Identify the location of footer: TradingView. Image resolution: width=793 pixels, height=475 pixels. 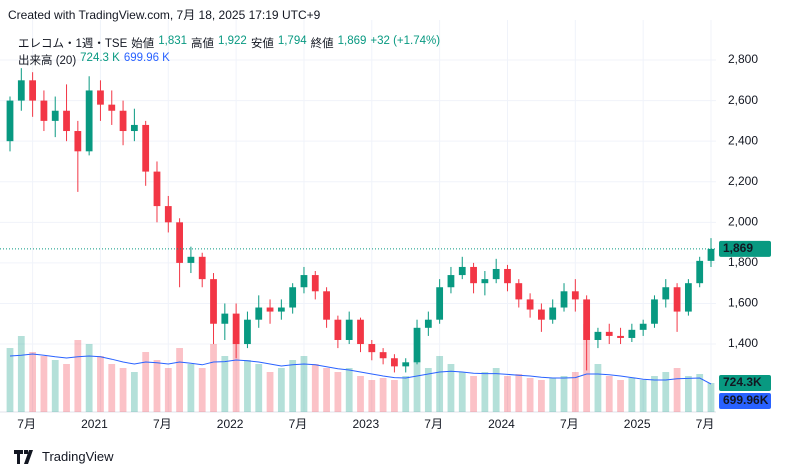
(64, 456).